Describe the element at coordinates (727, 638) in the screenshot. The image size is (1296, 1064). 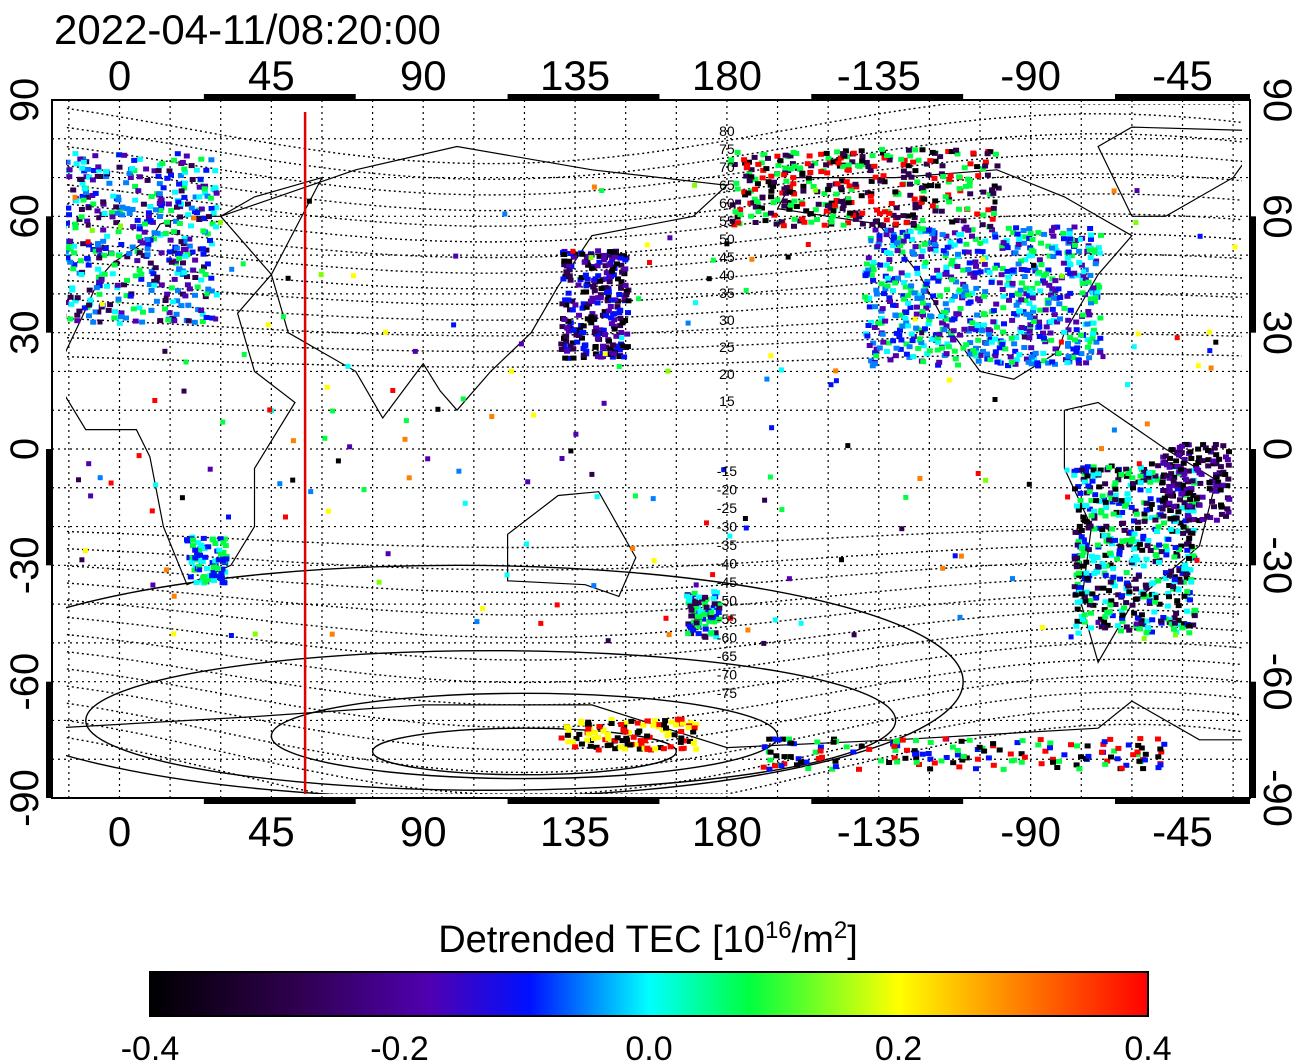
I see `contour-label: -60` at that location.